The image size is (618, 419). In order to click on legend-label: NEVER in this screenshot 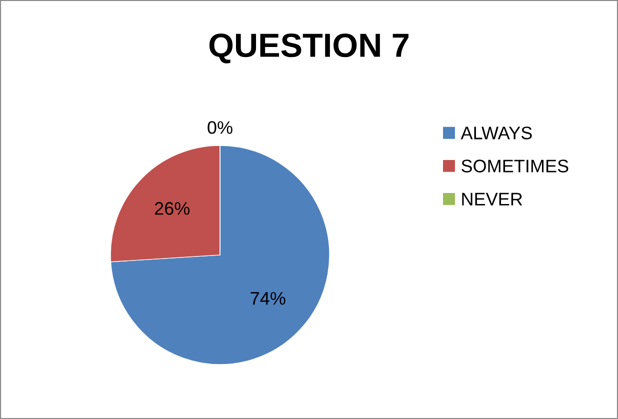, I will do `click(492, 199)`.